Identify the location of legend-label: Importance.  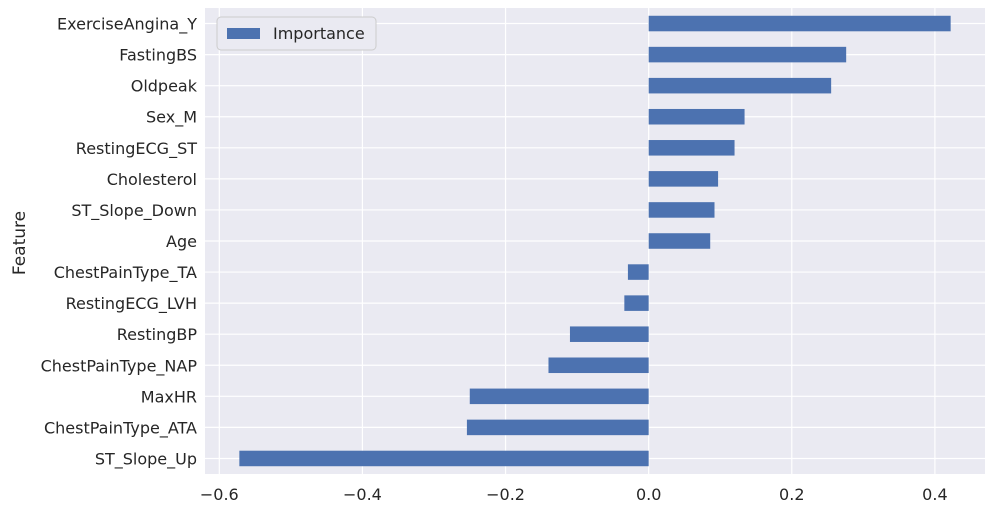
(319, 33).